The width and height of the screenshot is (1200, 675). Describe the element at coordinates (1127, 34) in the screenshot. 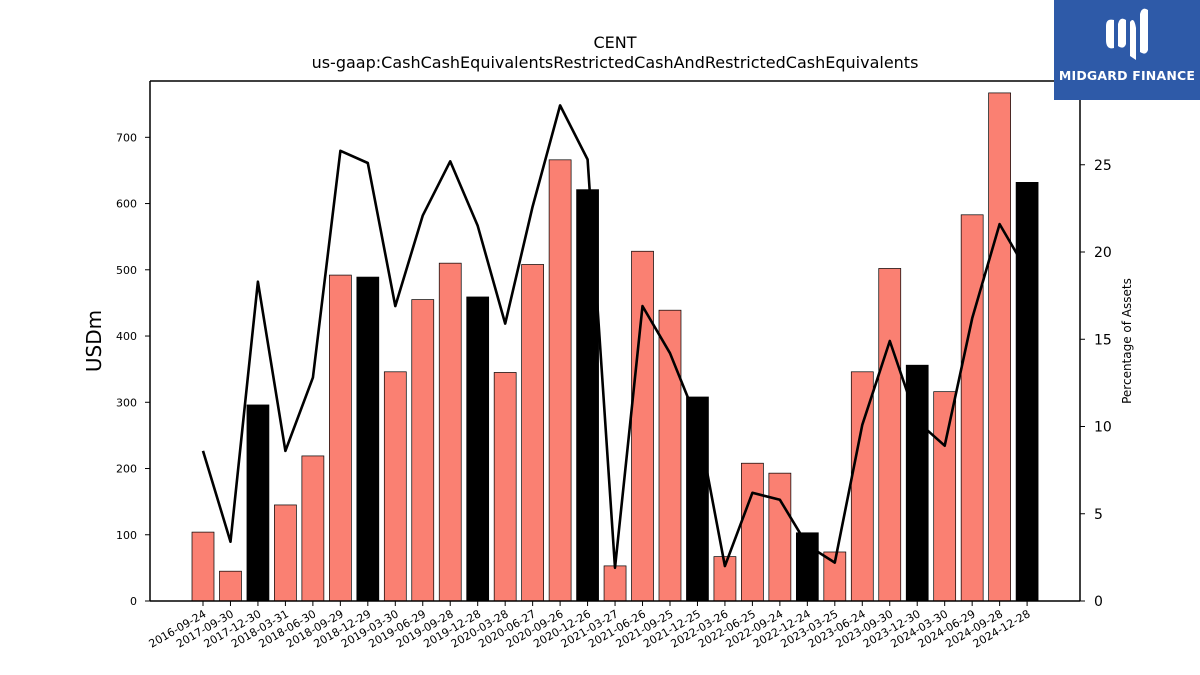

I see `logo-mark-icon` at that location.